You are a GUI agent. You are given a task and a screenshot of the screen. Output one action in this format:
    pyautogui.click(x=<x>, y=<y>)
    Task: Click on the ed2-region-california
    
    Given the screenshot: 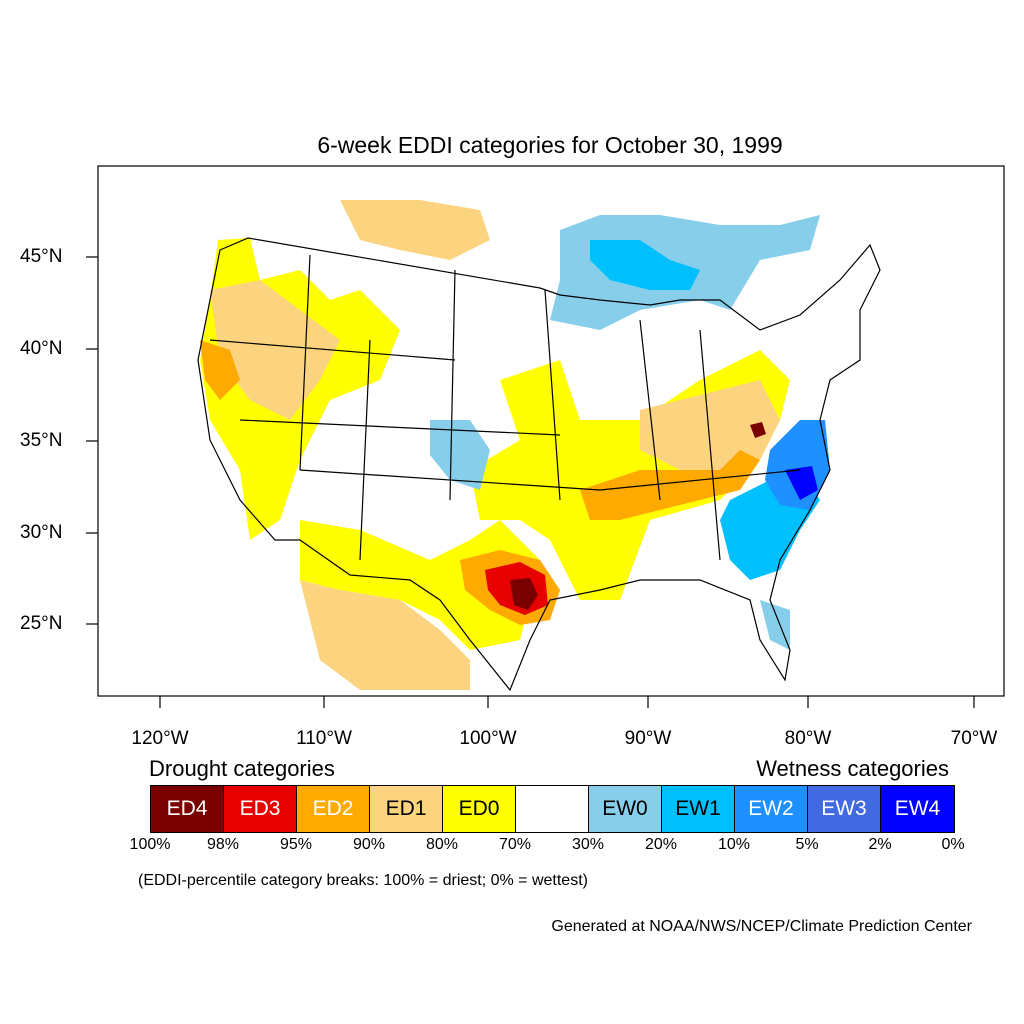 What is the action you would take?
    pyautogui.click(x=220, y=370)
    